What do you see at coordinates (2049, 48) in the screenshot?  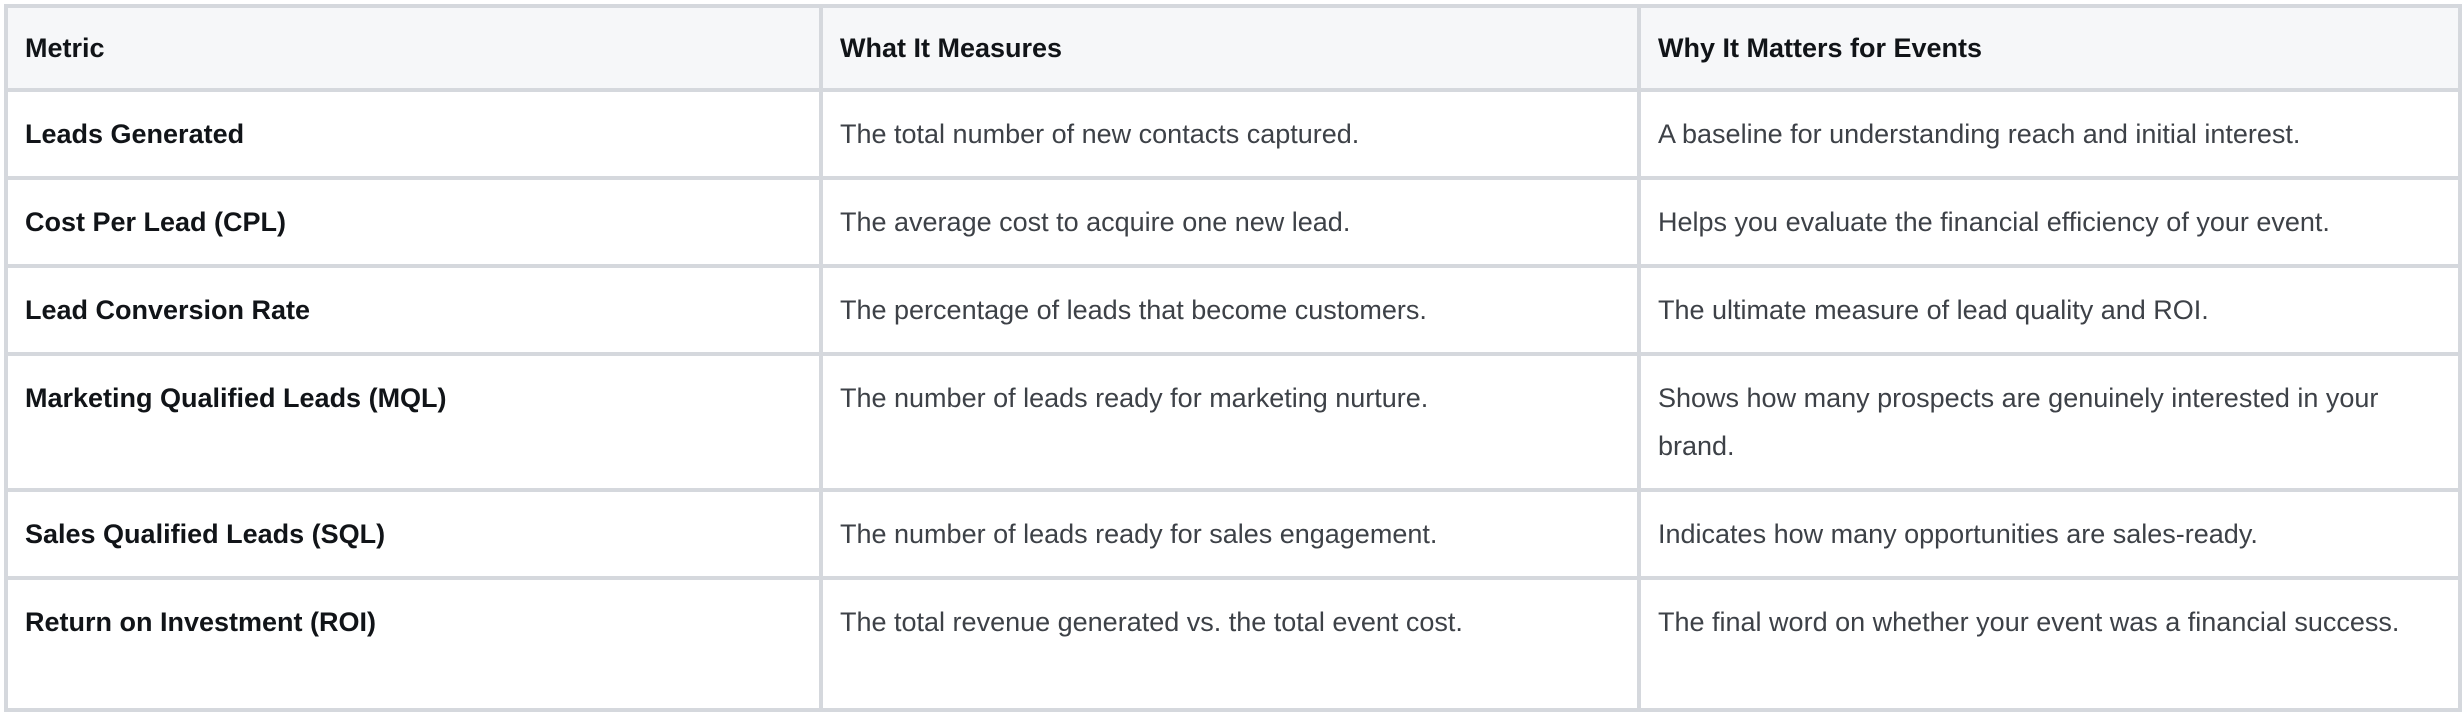 I see `header-why-it-matters: Why It Matters for Events` at bounding box center [2049, 48].